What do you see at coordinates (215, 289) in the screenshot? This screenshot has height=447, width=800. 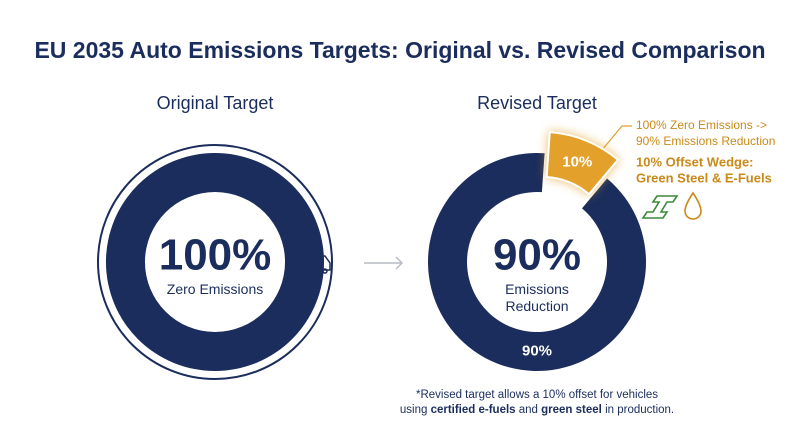 I see `center-label: Zero Emissions` at bounding box center [215, 289].